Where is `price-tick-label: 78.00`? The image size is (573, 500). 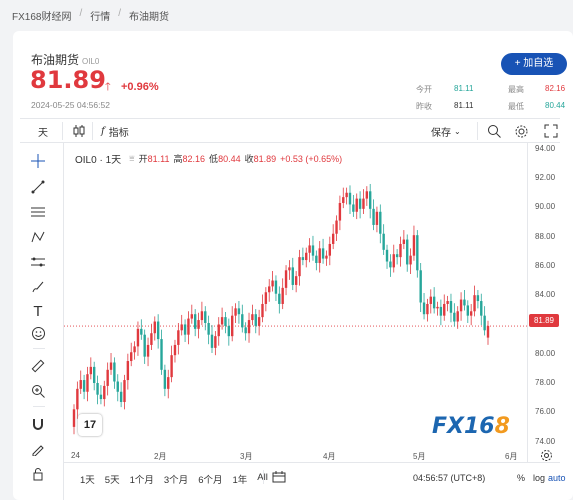
price-tick-label: 78.00 is located at coordinates (545, 382).